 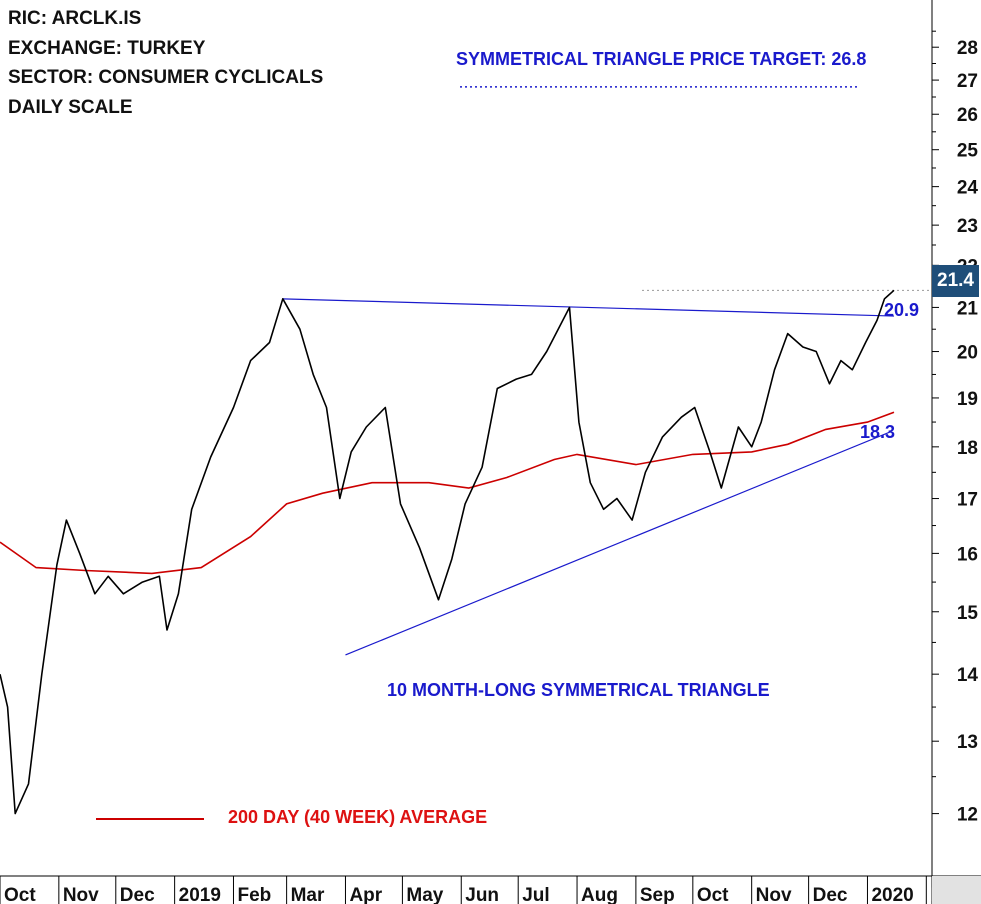 What do you see at coordinates (967, 48) in the screenshot?
I see `y-tick-label: 28` at bounding box center [967, 48].